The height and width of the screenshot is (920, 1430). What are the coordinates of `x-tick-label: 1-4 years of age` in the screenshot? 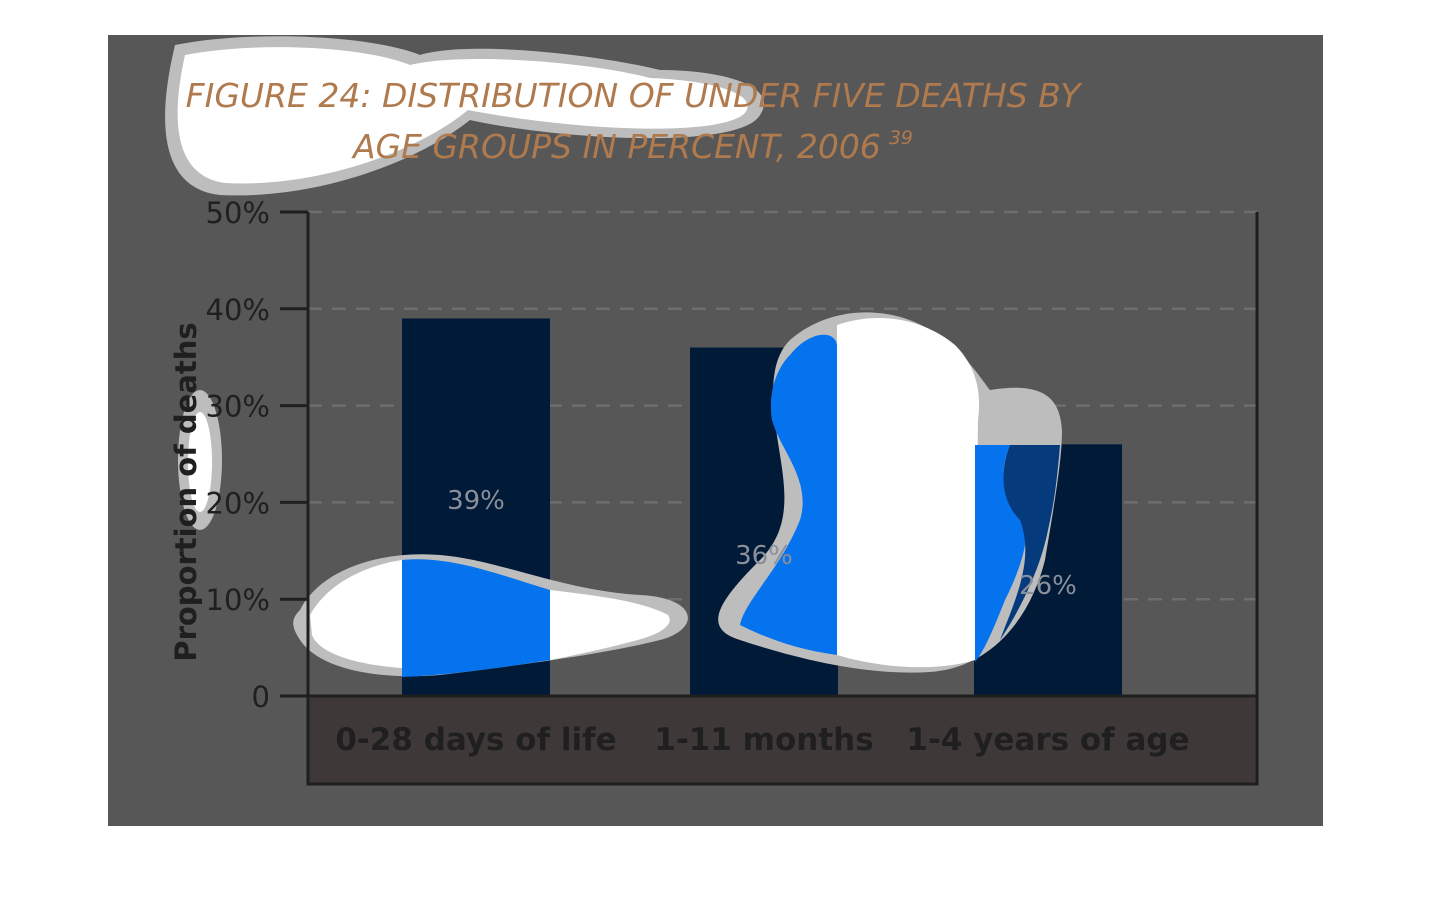 It's located at (1047, 740).